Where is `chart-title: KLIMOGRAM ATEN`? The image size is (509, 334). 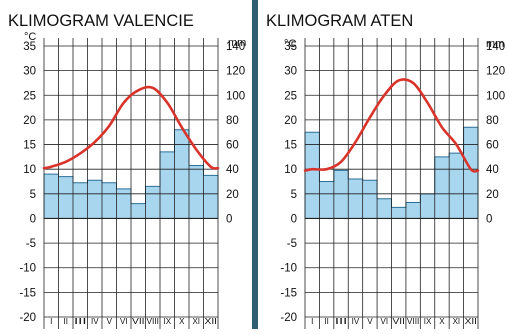 chart-title: KLIMOGRAM ATEN is located at coordinates (339, 21).